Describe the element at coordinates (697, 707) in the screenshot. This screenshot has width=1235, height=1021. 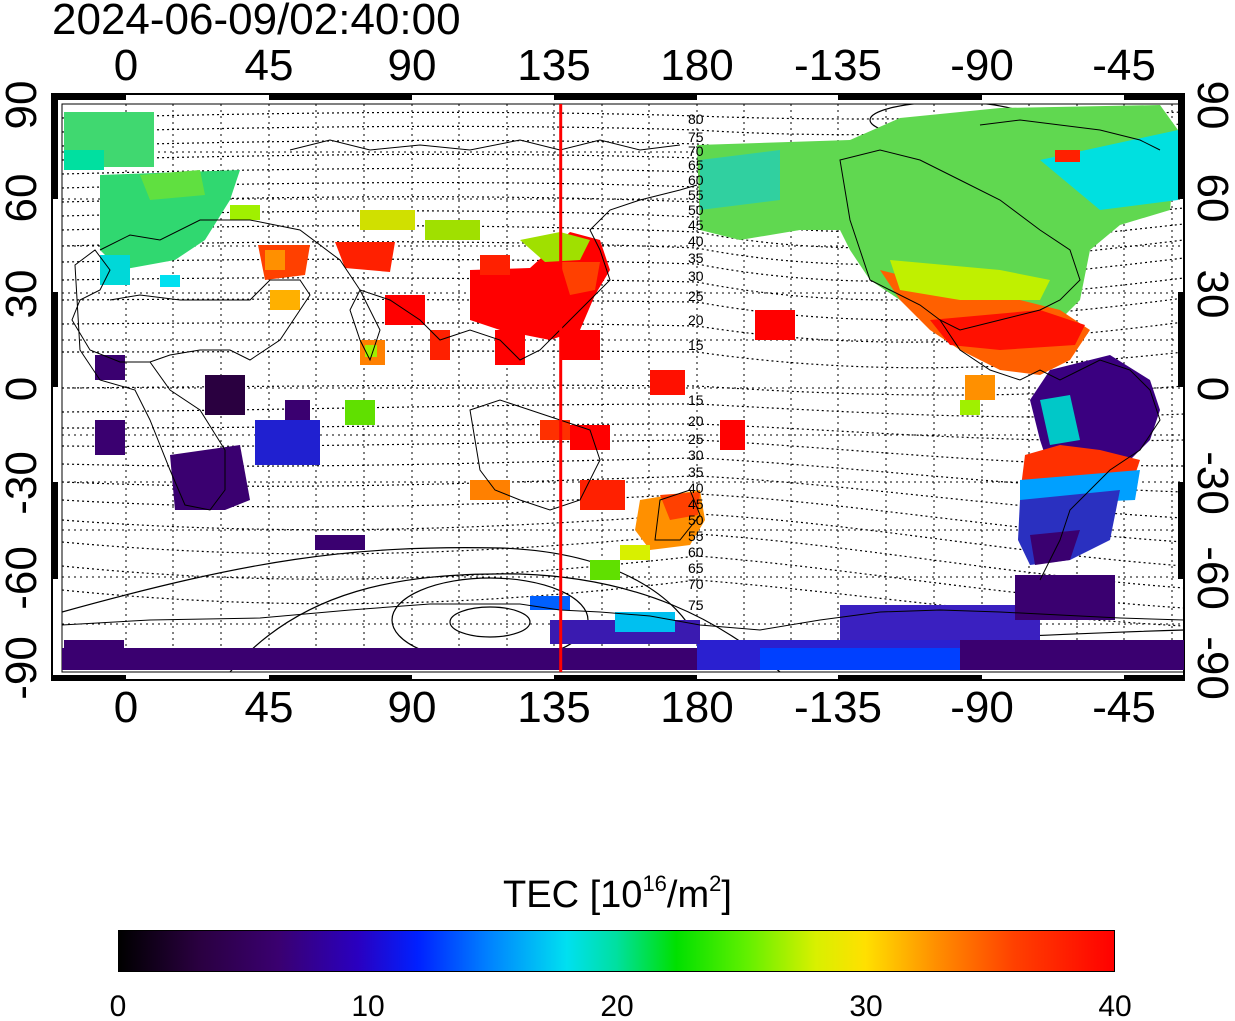
I see `bottom-lon-label: 180` at that location.